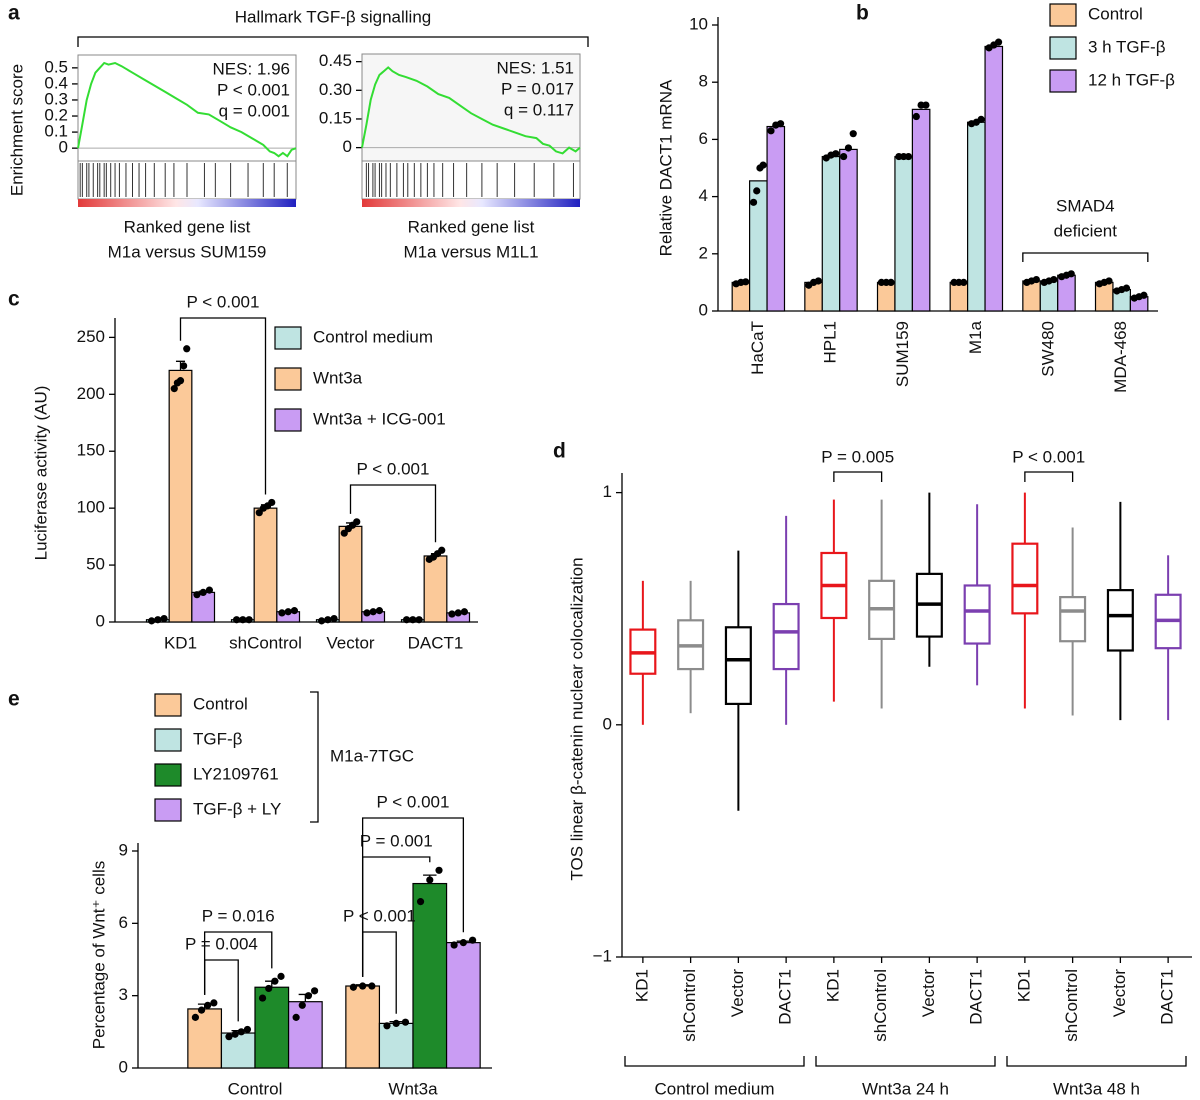 This screenshot has width=1200, height=1100. I want to click on panel-label: d, so click(559, 451).